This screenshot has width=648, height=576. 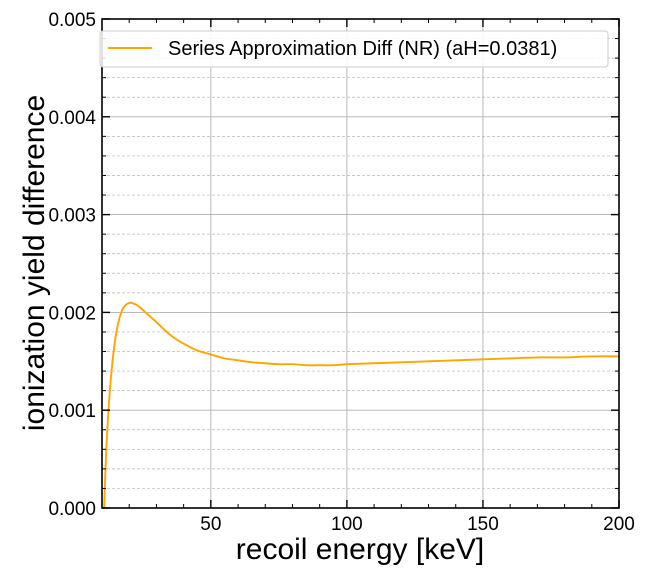 What do you see at coordinates (72, 216) in the screenshot?
I see `y-tick-label: 0.003` at bounding box center [72, 216].